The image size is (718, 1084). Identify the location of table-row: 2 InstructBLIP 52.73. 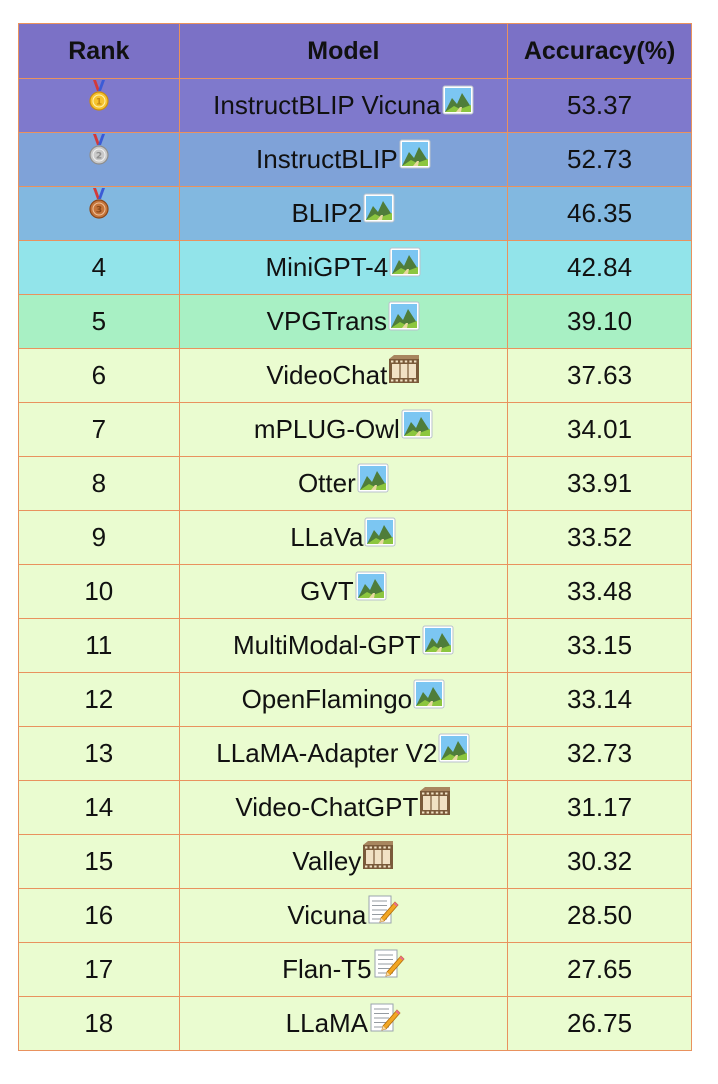
(355, 159).